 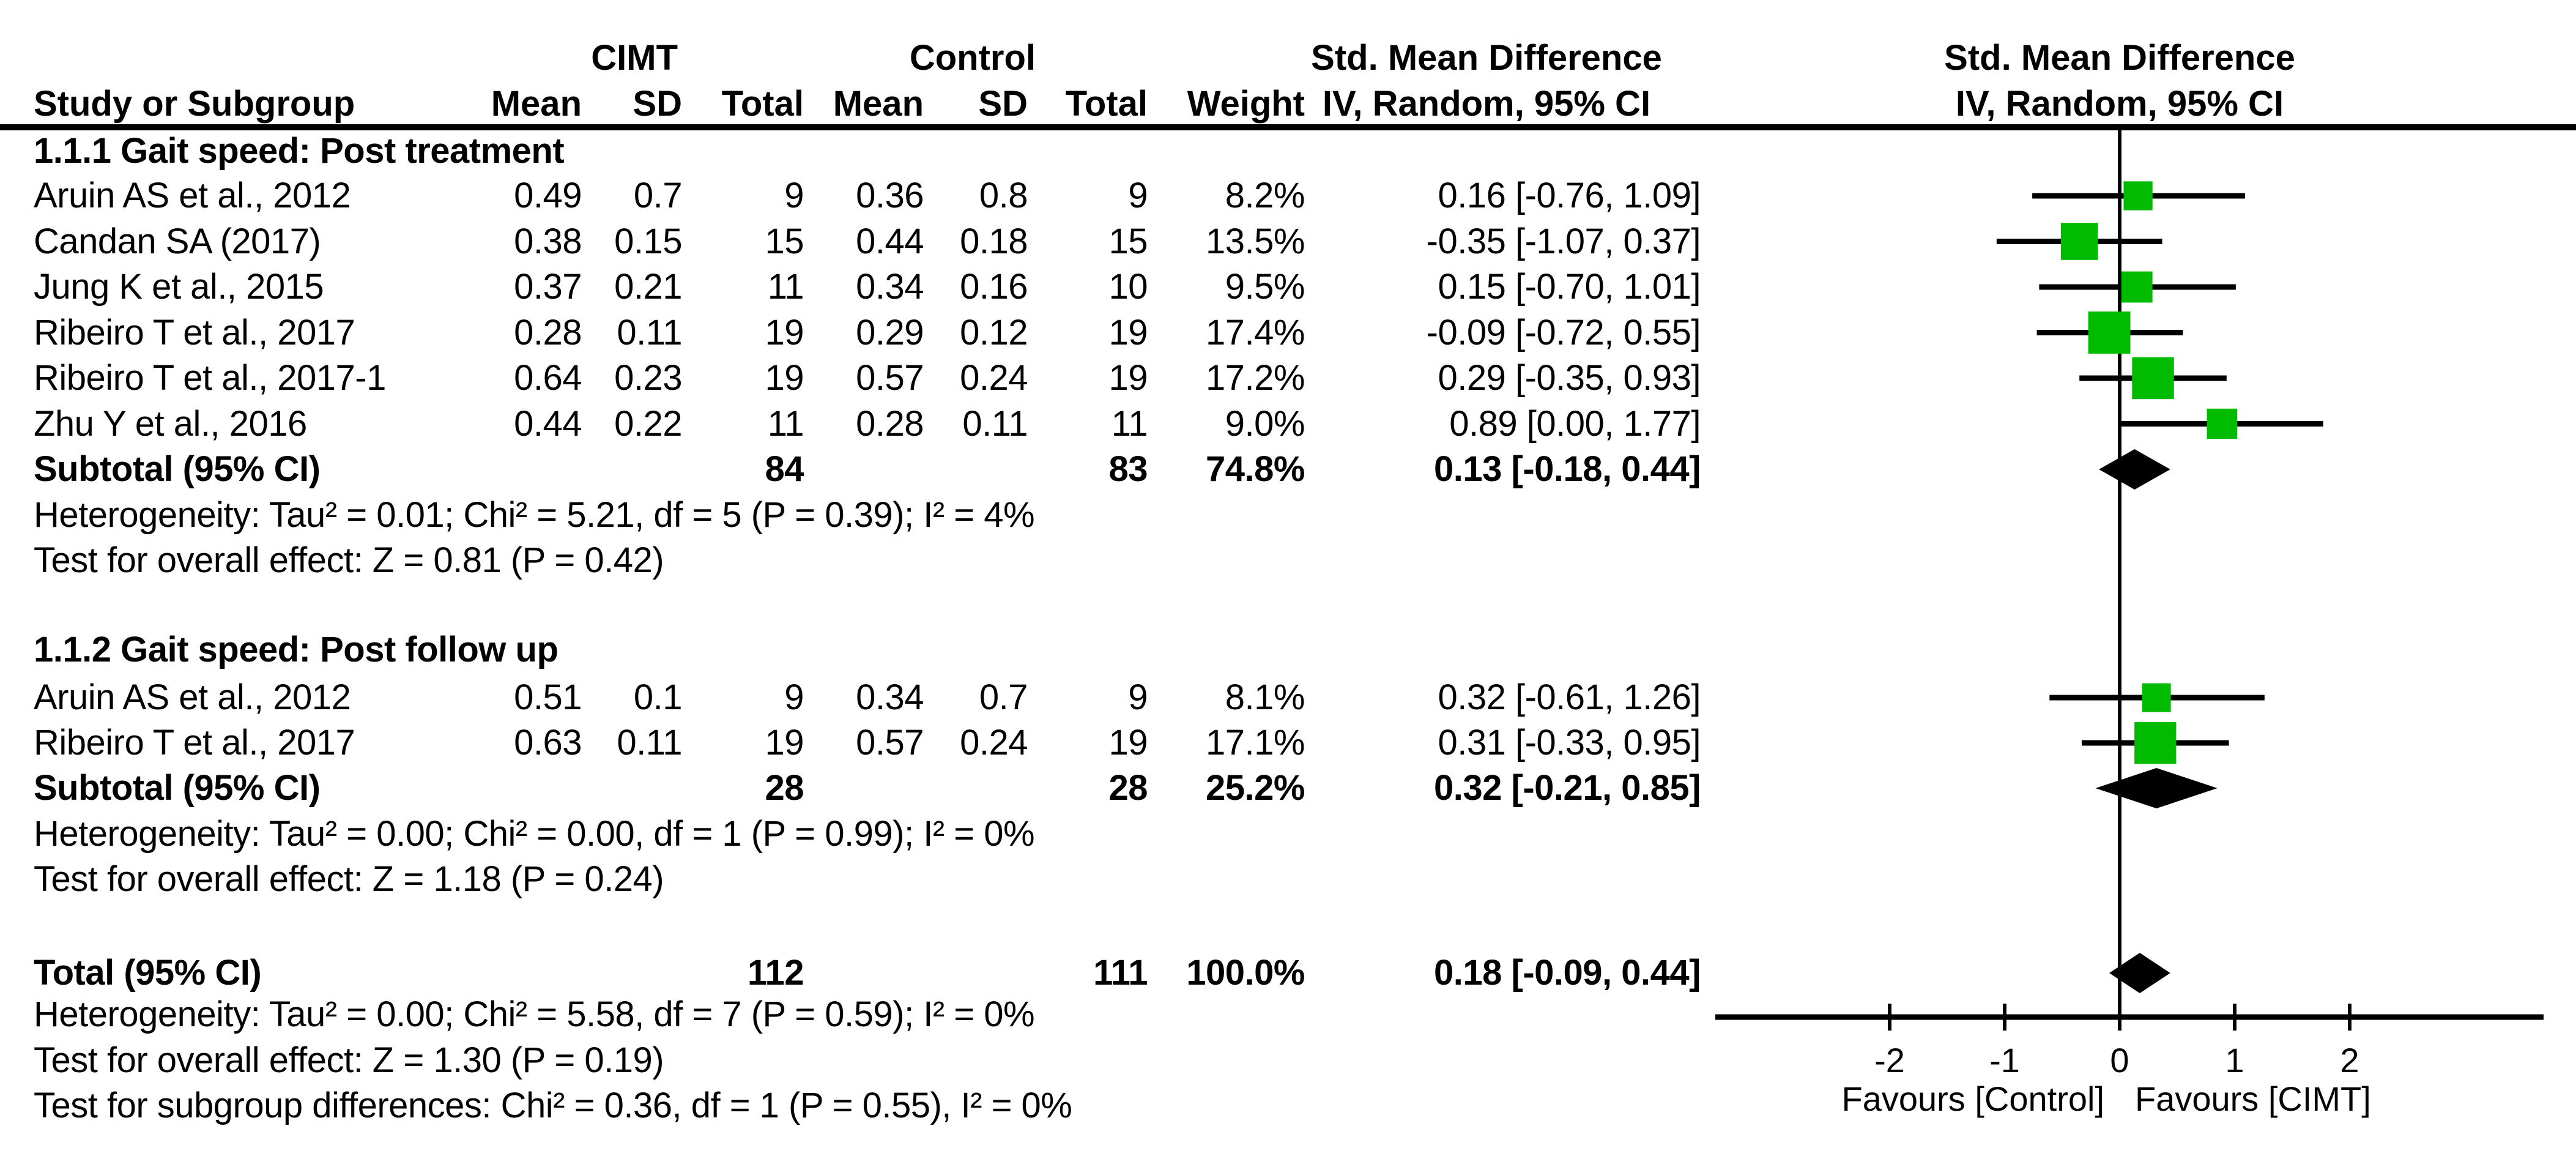 What do you see at coordinates (890, 378) in the screenshot?
I see `cell-mean-control: 0.57` at bounding box center [890, 378].